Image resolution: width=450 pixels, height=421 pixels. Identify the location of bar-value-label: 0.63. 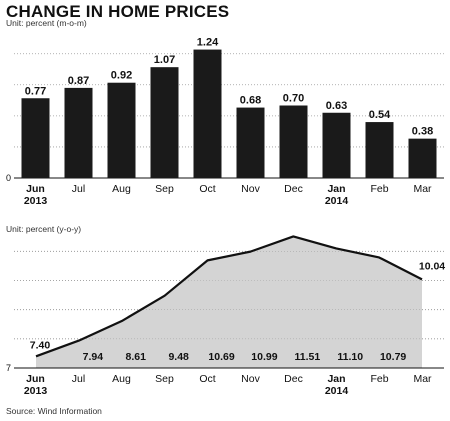
(336, 106).